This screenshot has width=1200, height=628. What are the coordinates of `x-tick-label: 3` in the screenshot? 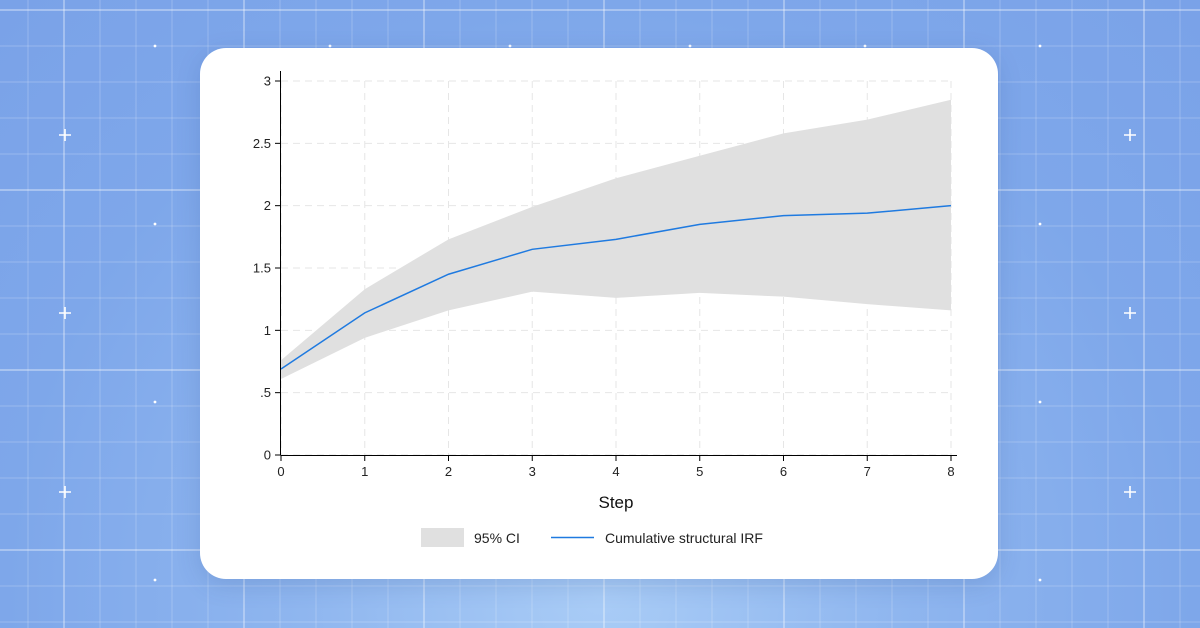 It's located at (532, 471).